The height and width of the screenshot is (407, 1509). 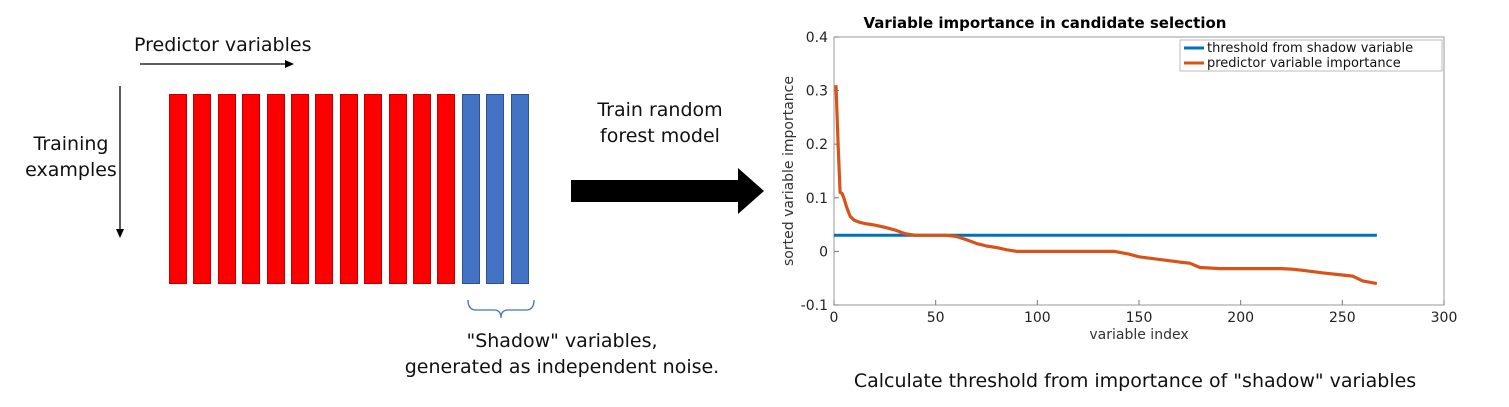 What do you see at coordinates (120, 162) in the screenshot?
I see `examples-direction-arrow-icon` at bounding box center [120, 162].